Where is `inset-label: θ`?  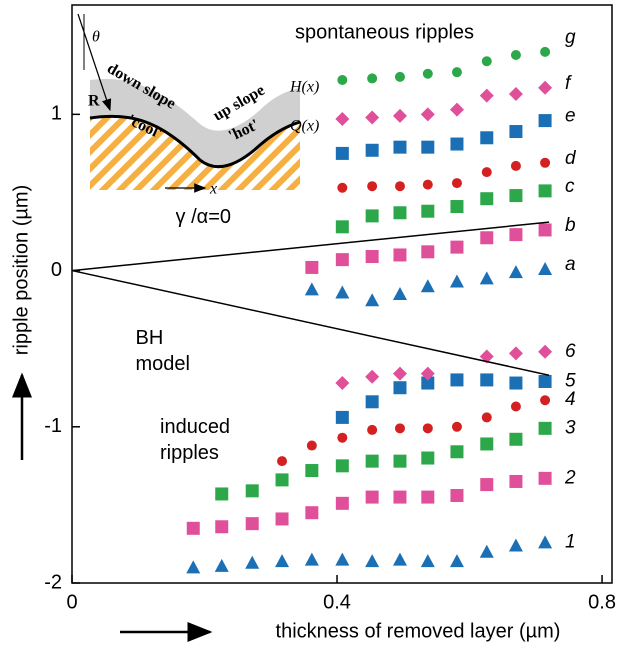 inset-label: θ is located at coordinates (96, 37).